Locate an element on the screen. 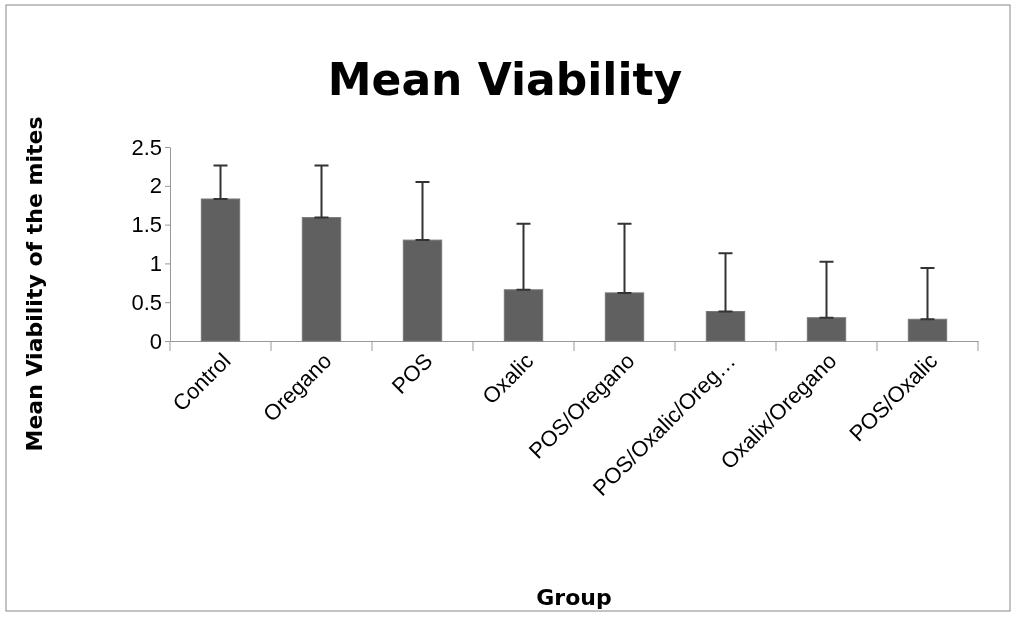 This screenshot has width=1016, height=627. chart-title: Mean Viability is located at coordinates (505, 79).